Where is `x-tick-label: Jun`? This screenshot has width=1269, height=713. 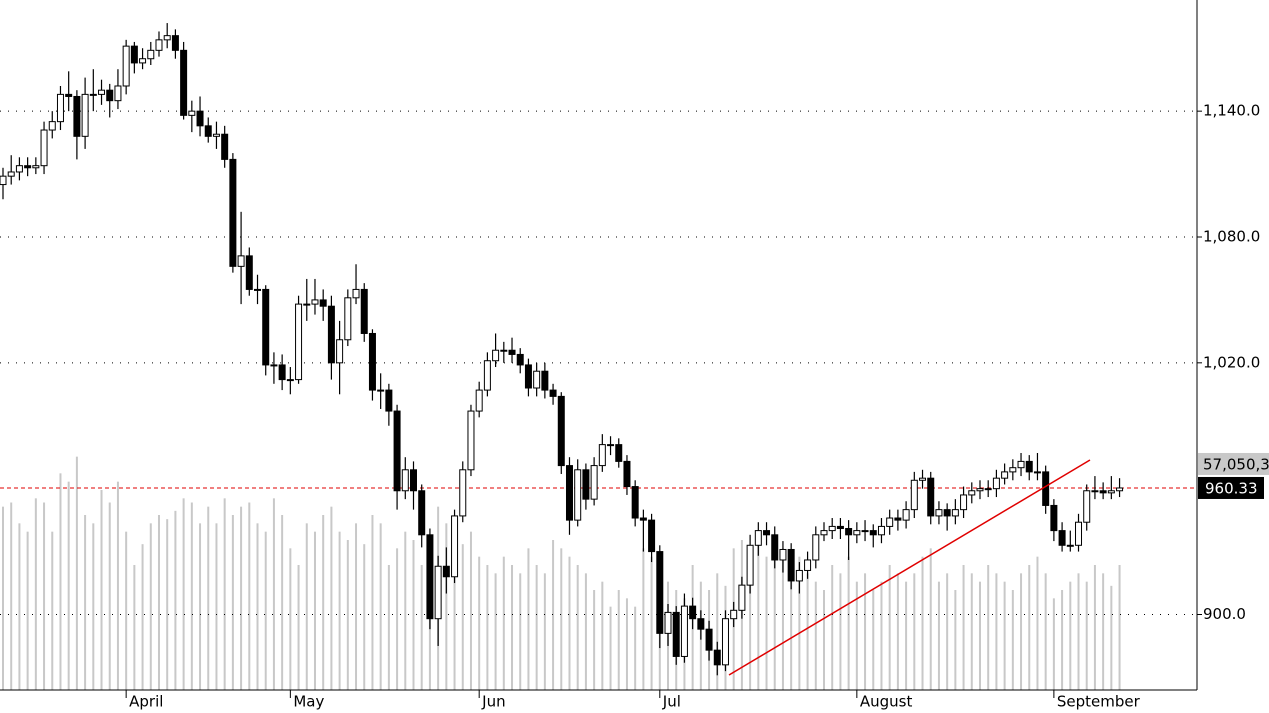 x-tick-label: Jun is located at coordinates (493, 702).